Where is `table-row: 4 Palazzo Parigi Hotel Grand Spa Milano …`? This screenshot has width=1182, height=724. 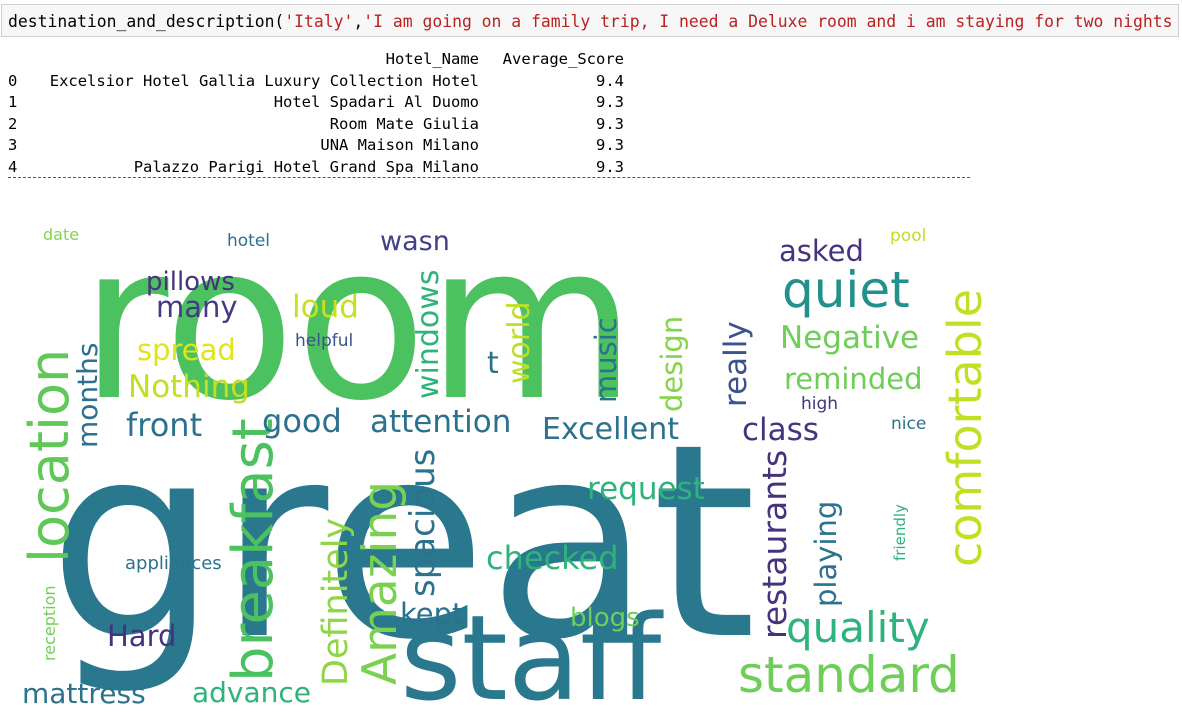 table-row: 4 Palazzo Parigi Hotel Grand Spa Milano … is located at coordinates (316, 168).